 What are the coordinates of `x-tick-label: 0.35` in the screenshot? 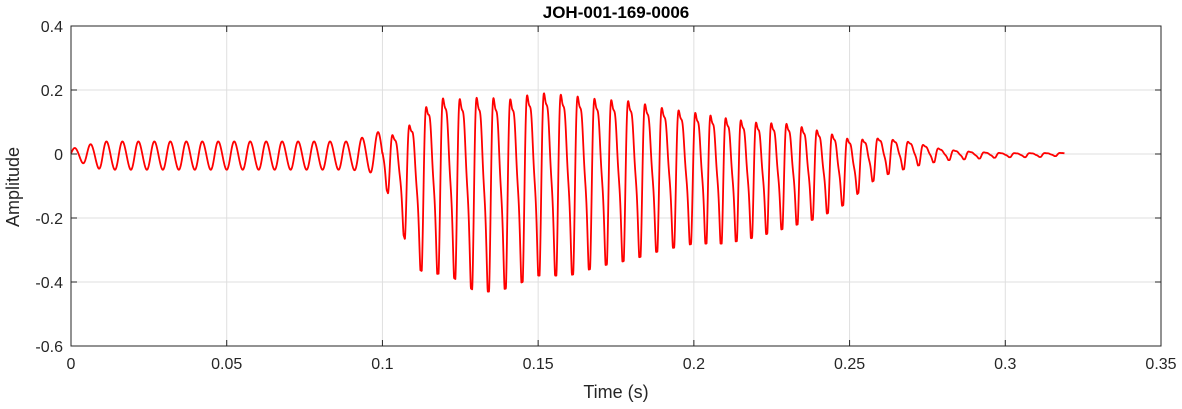 It's located at (1160, 364).